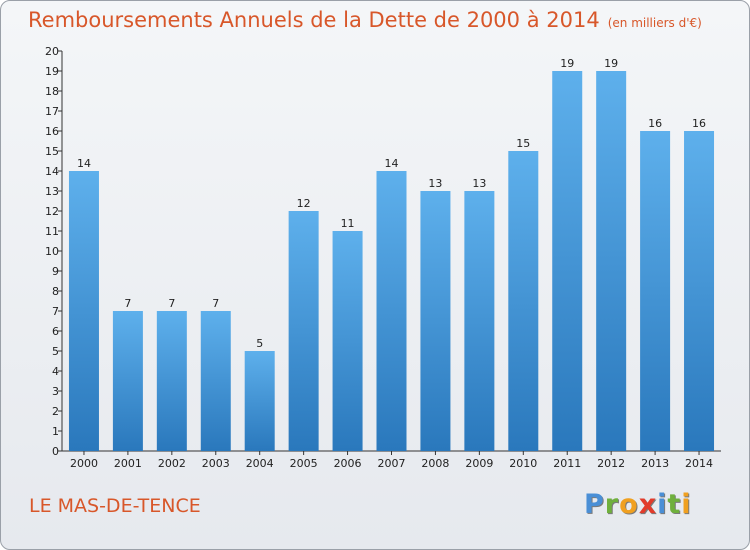  What do you see at coordinates (128, 463) in the screenshot?
I see `x-tick-label: 2001` at bounding box center [128, 463].